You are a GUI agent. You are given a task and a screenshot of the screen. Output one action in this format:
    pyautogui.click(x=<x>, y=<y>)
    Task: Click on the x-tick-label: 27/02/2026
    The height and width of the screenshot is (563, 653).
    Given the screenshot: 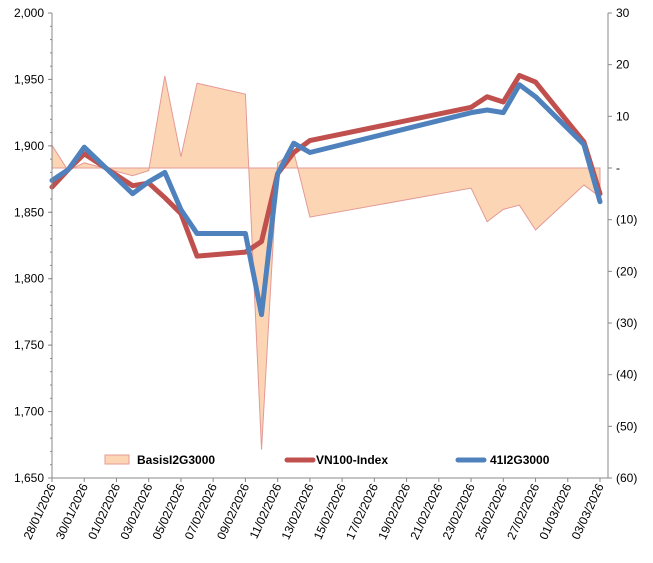 What is the action you would take?
    pyautogui.click(x=523, y=511)
    